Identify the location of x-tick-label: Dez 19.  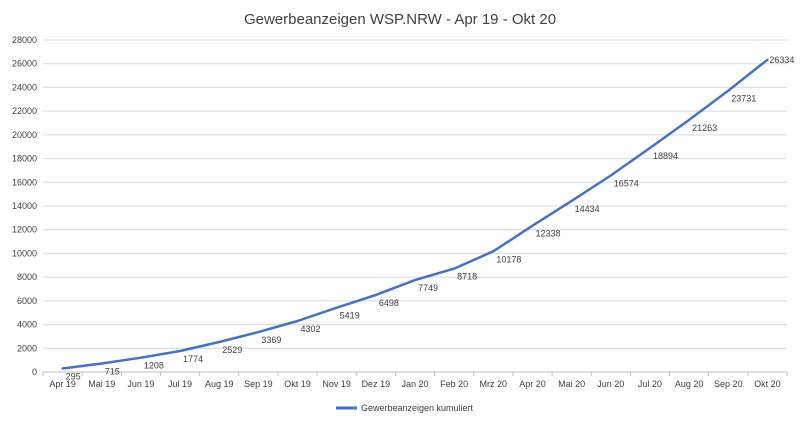
(376, 384).